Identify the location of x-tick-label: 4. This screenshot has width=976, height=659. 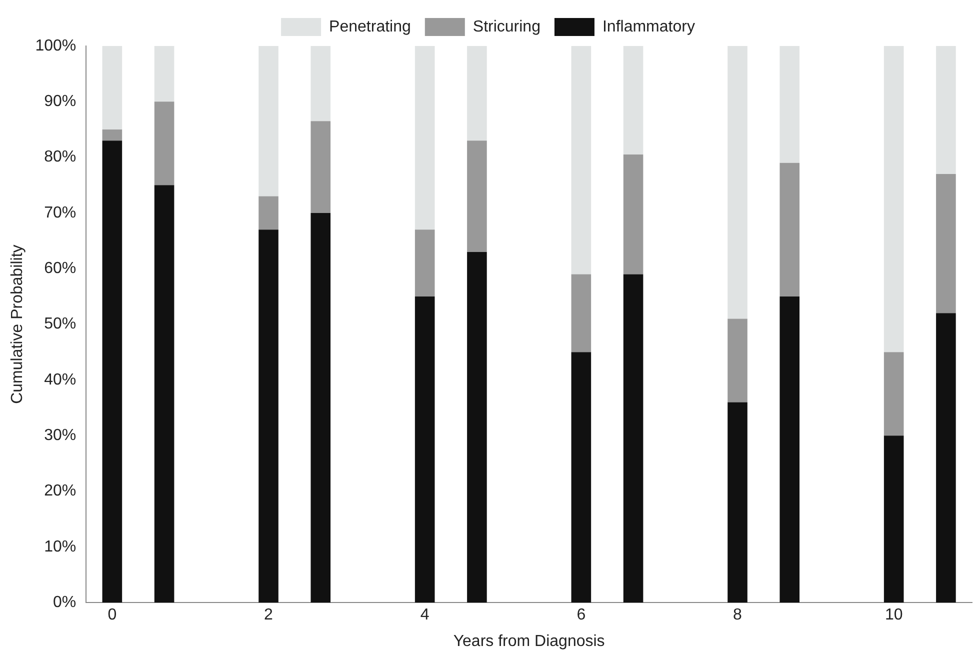
(425, 615).